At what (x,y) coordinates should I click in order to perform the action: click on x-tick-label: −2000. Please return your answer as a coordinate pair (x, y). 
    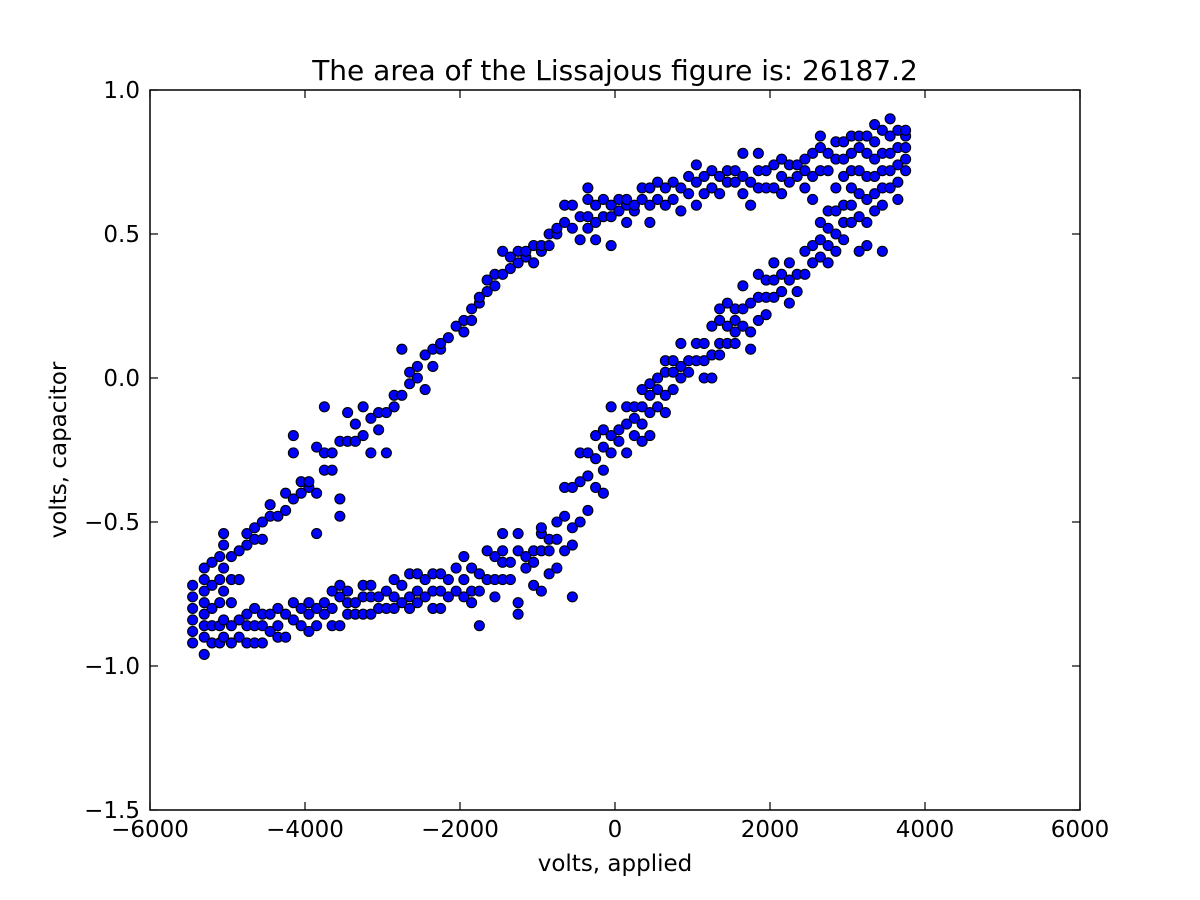
    Looking at the image, I should click on (460, 830).